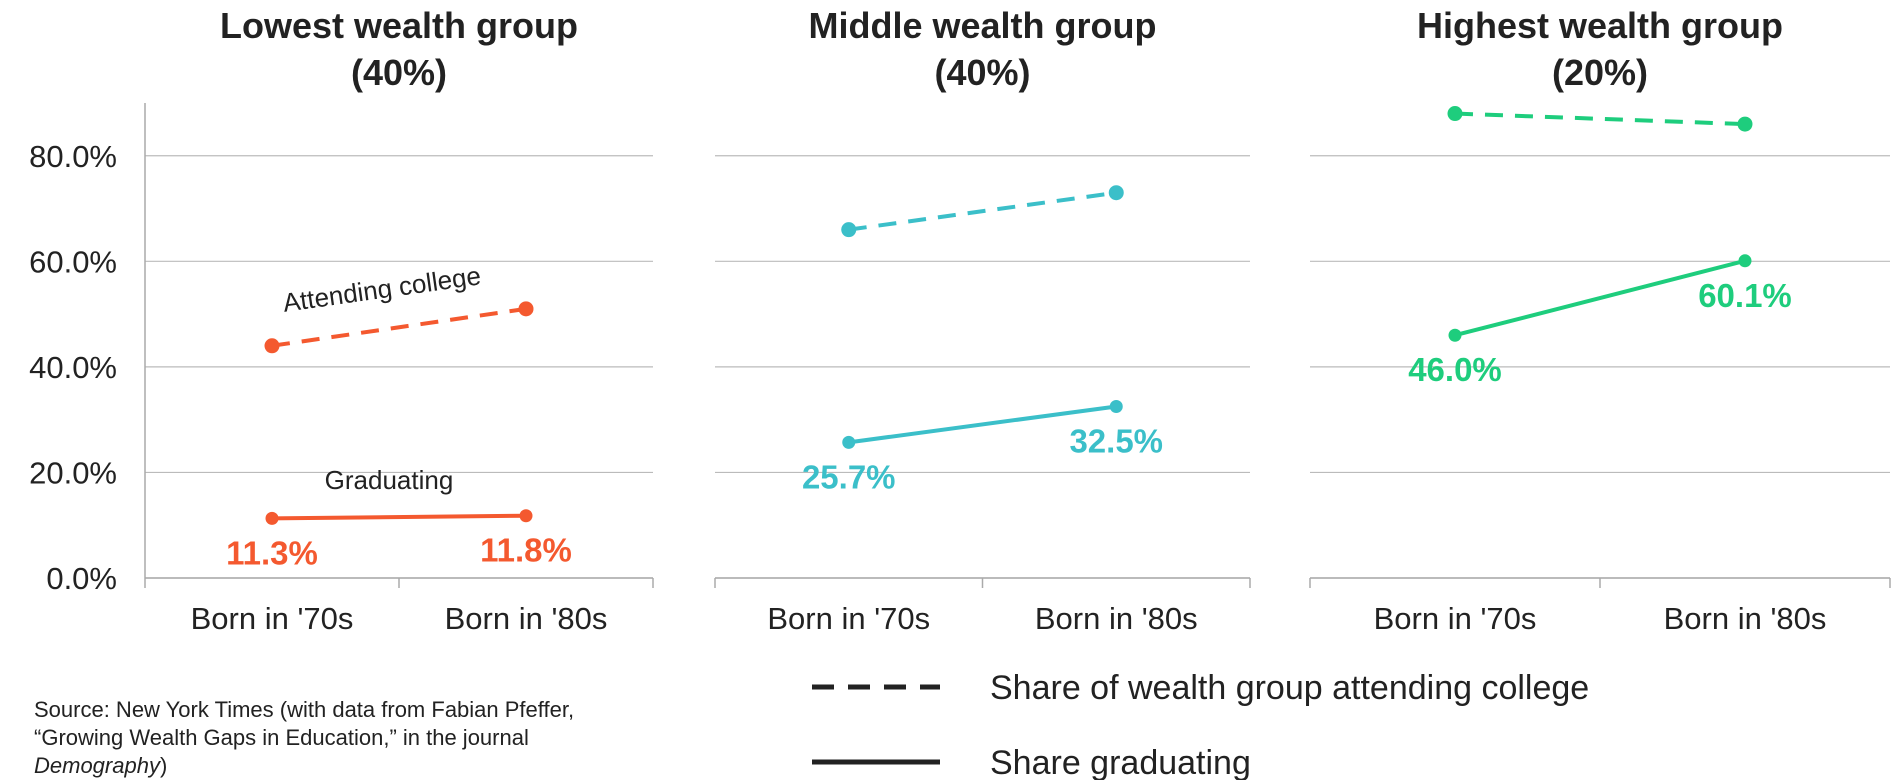  I want to click on chart-title: Highest wealth group, so click(1600, 25).